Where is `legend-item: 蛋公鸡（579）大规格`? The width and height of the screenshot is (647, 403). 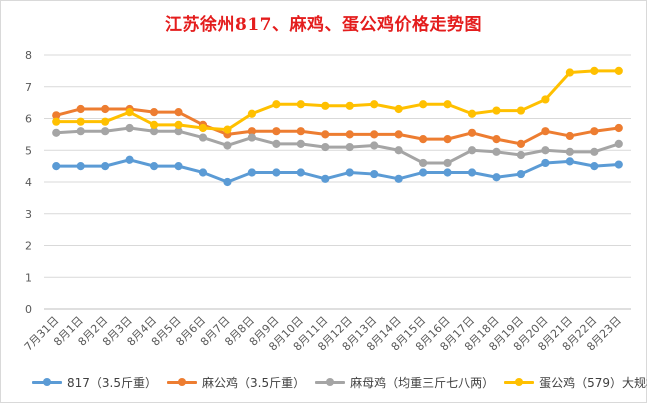
legend-item: 蛋公鸡（579）大规格 is located at coordinates (575, 382).